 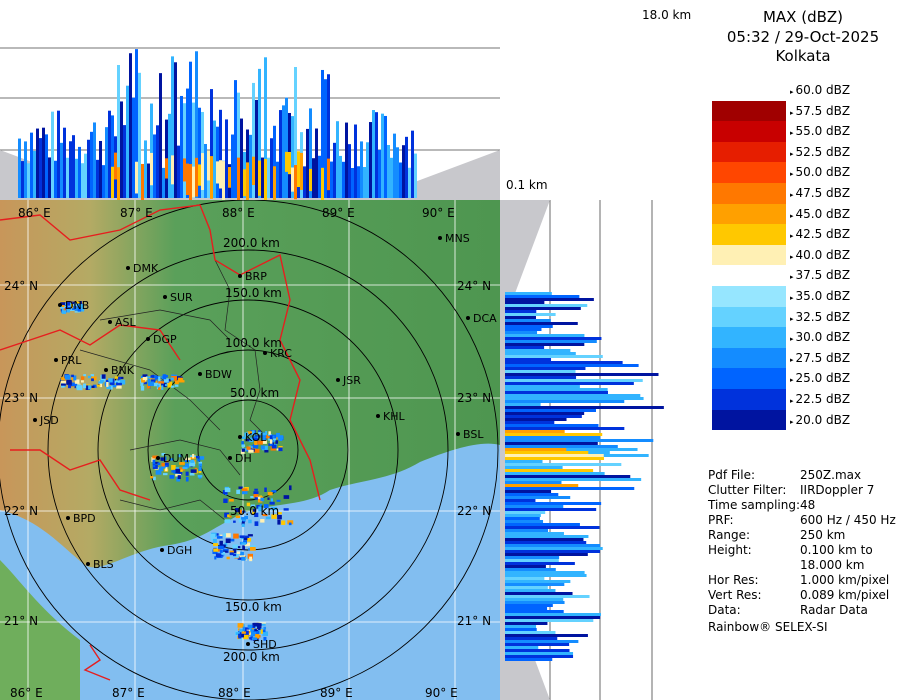 What do you see at coordinates (103, 564) in the screenshot?
I see `city-label: BLS` at bounding box center [103, 564].